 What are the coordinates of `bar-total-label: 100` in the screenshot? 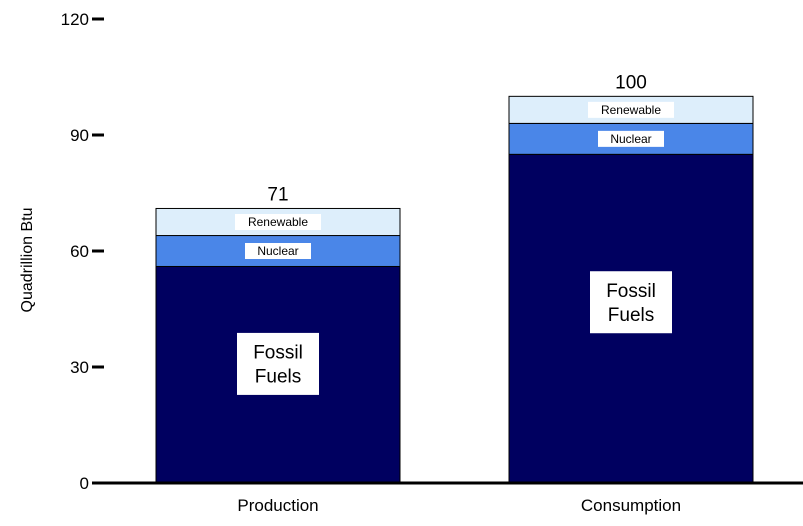 It's located at (631, 82).